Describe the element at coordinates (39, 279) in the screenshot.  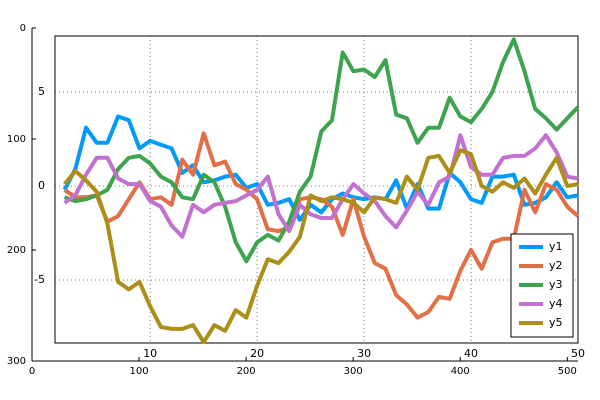
I see `y-tick-label: -5` at that location.